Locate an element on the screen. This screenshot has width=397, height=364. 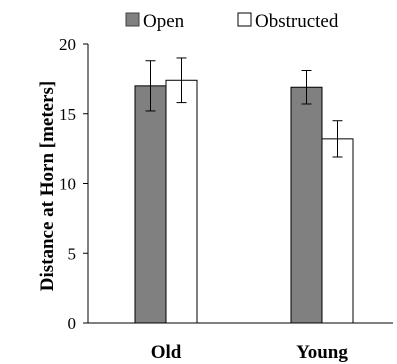
y-tick-label: 0 is located at coordinates (72, 323).